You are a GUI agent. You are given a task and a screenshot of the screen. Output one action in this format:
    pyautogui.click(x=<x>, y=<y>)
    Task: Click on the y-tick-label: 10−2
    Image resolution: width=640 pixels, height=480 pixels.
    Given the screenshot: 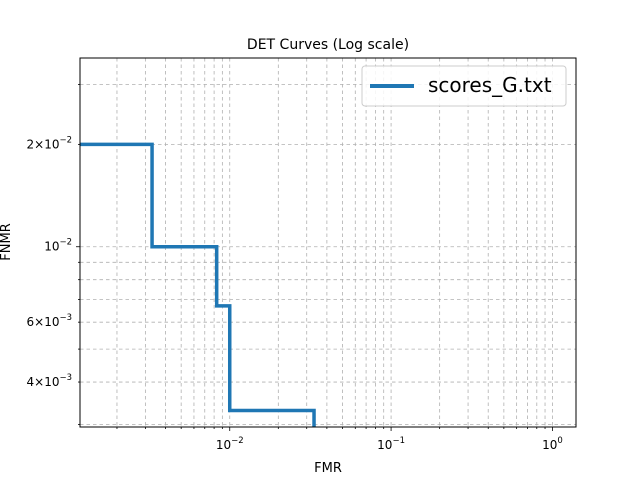 What is the action you would take?
    pyautogui.click(x=58, y=246)
    